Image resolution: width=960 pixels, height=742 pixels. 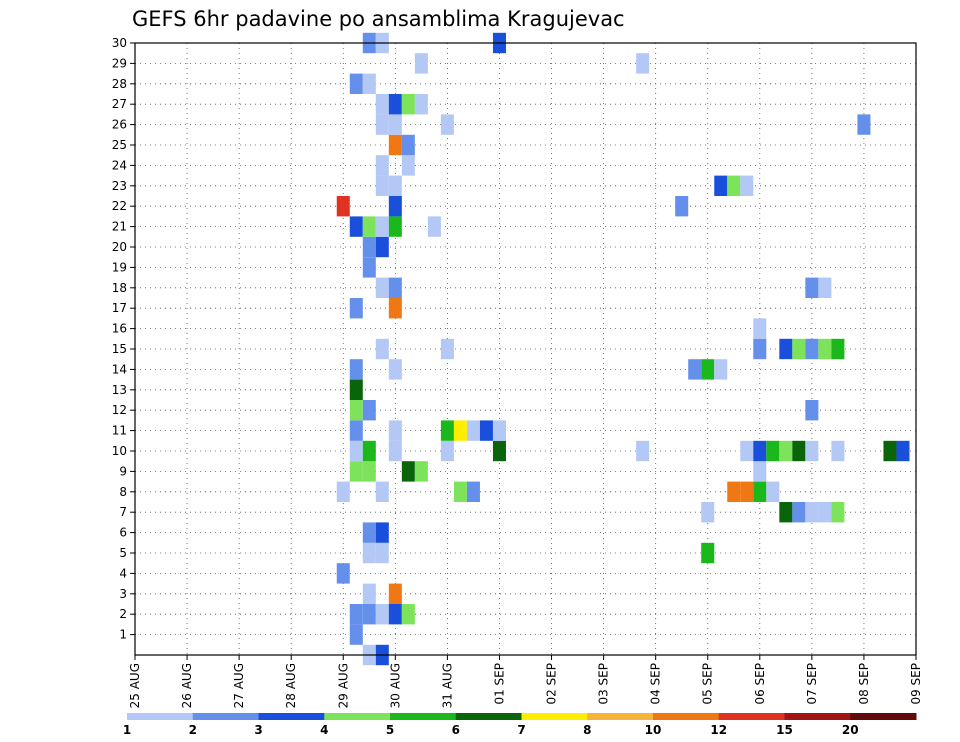 I want to click on colorbar-label: 2, so click(x=193, y=730).